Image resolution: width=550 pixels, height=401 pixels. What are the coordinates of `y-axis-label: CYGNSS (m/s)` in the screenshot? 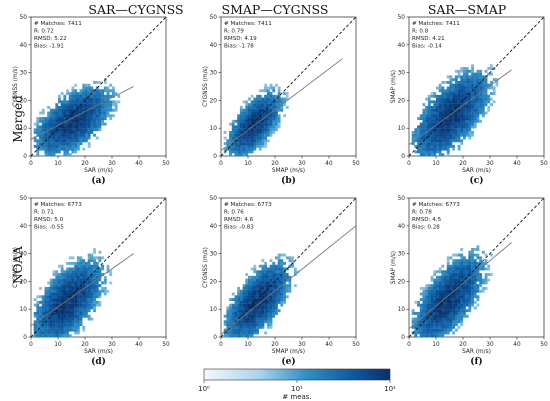 It's located at (206, 86).